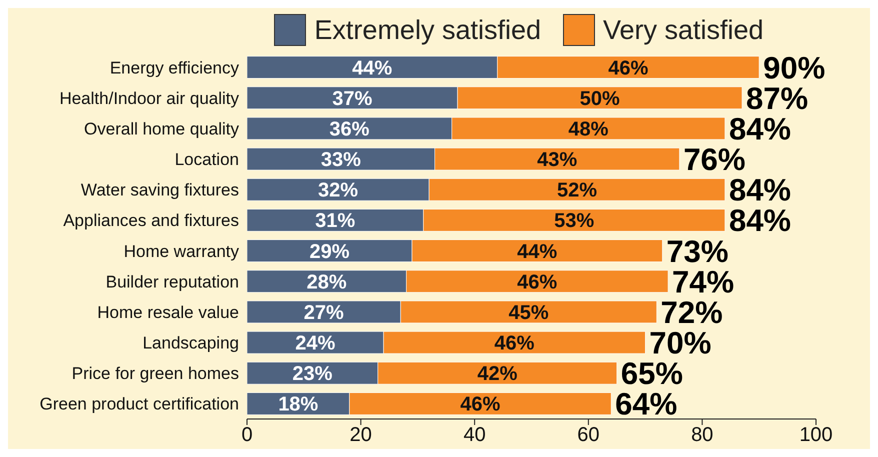 The image size is (878, 457). What do you see at coordinates (139, 404) in the screenshot?
I see `y-tick-label: Green product certification` at bounding box center [139, 404].